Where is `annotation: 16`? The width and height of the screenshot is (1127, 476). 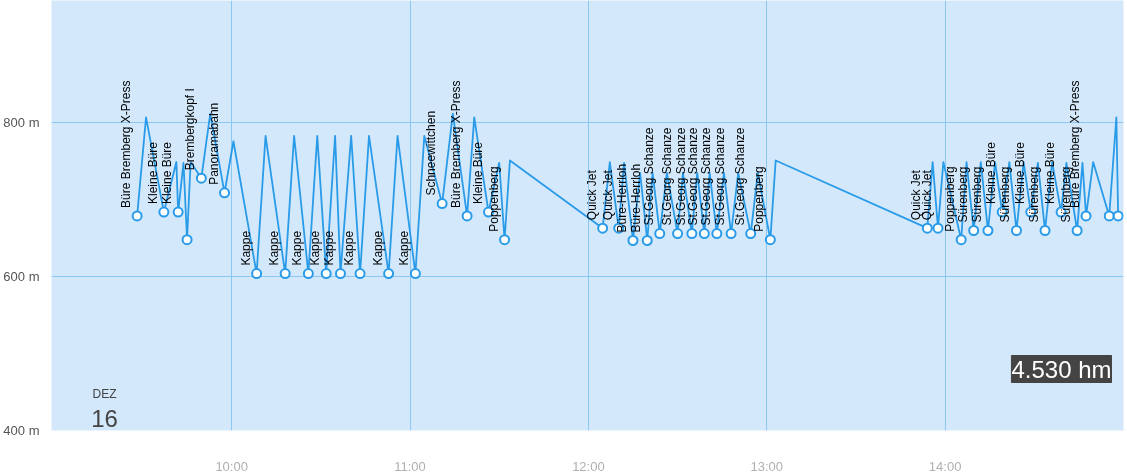 annotation: 16 is located at coordinates (104, 418).